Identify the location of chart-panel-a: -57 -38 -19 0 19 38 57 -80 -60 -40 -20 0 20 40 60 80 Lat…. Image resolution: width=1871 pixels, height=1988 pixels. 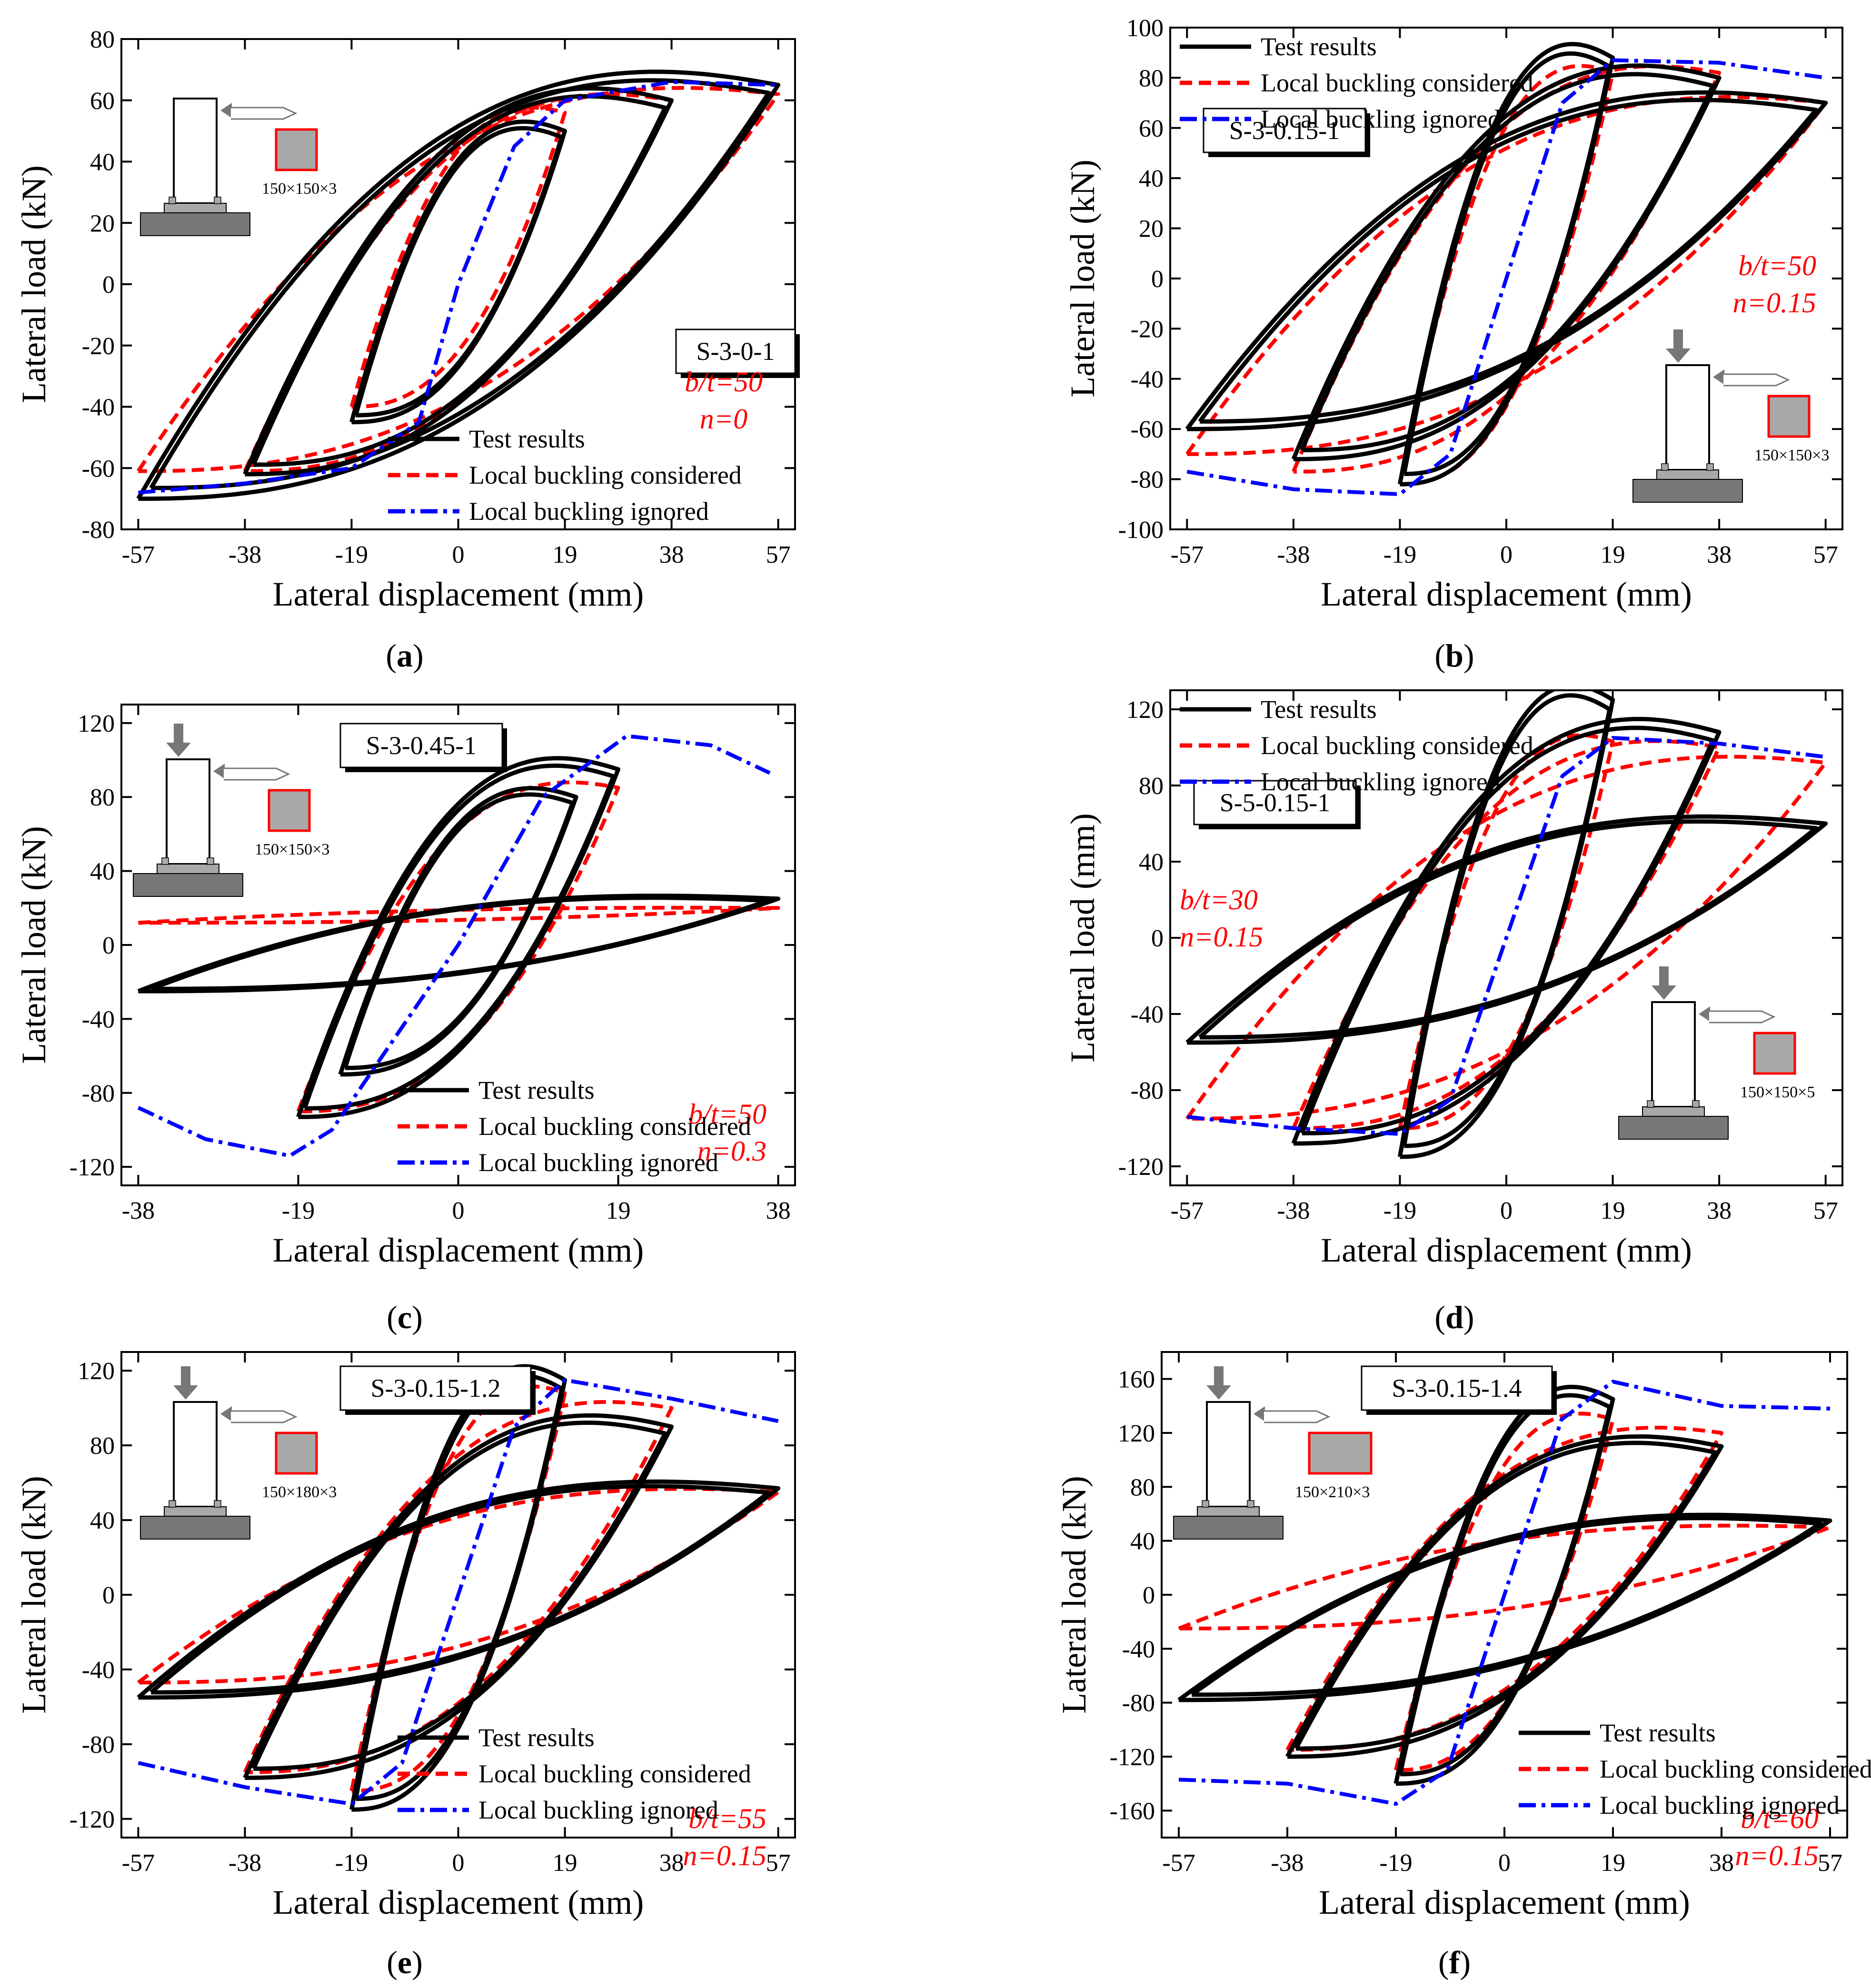
(407, 319).